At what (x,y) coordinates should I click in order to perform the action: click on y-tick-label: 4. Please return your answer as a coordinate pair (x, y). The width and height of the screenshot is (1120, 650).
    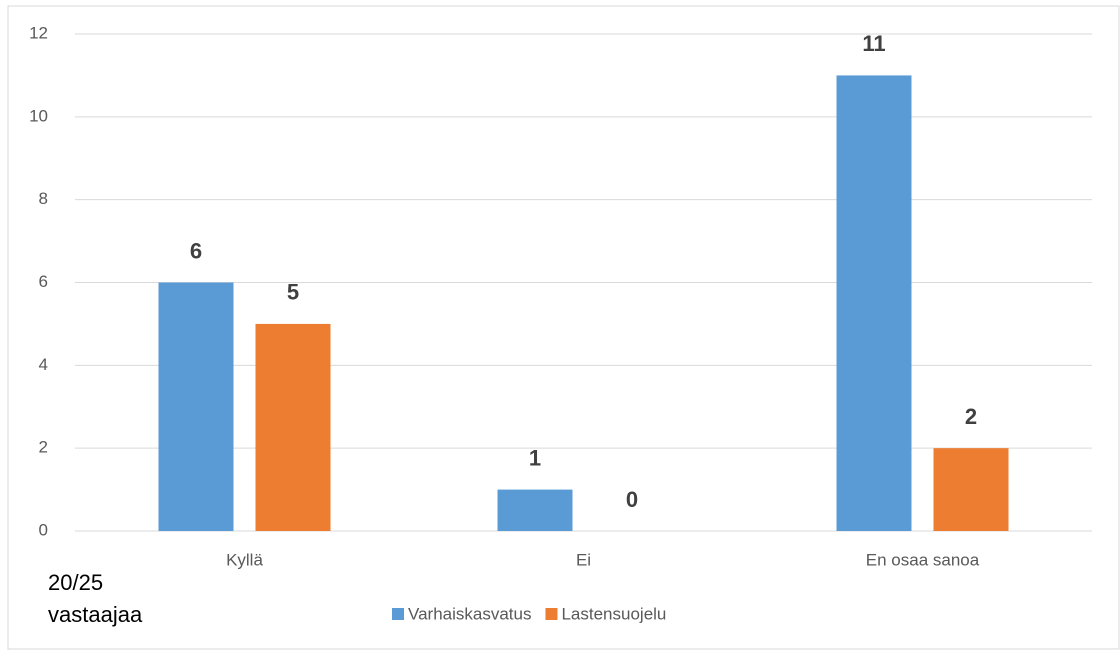
    Looking at the image, I should click on (43, 364).